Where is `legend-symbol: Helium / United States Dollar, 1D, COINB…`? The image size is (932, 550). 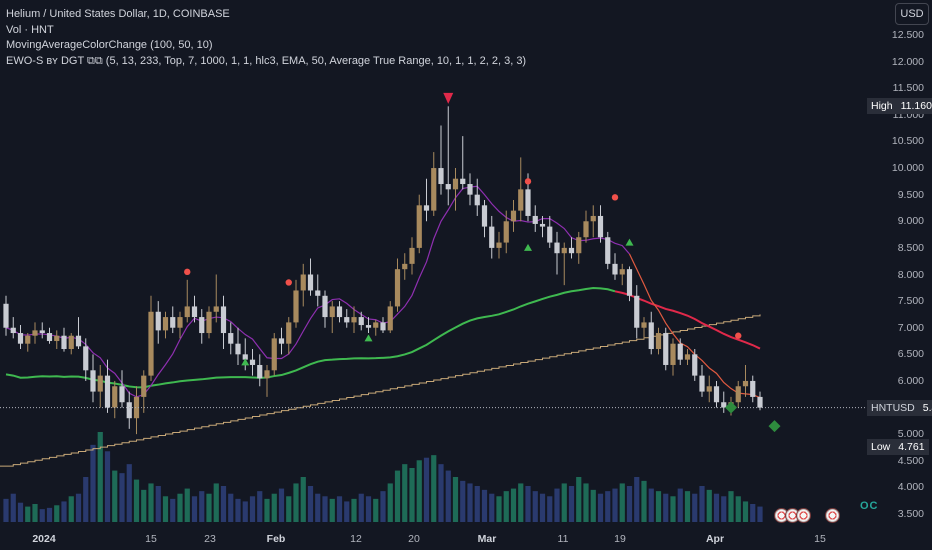
legend-symbol: Helium / United States Dollar, 1D, COINB… is located at coordinates (118, 14).